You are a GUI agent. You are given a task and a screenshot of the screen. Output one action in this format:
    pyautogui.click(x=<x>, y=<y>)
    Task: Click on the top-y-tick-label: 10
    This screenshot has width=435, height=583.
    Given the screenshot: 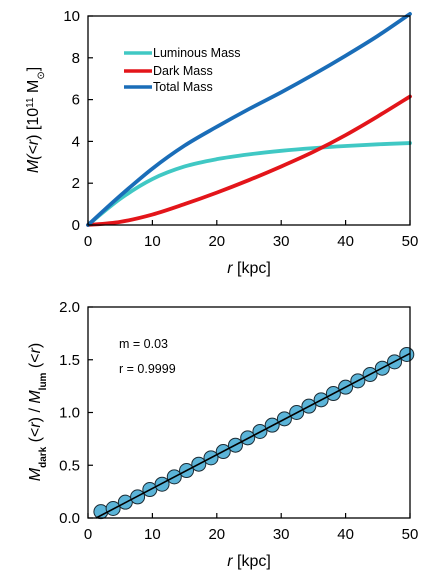 What is the action you would take?
    pyautogui.click(x=71, y=16)
    